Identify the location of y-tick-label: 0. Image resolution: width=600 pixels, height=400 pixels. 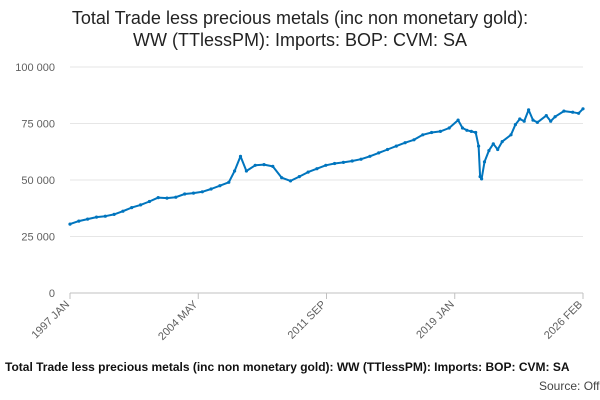
(52, 294).